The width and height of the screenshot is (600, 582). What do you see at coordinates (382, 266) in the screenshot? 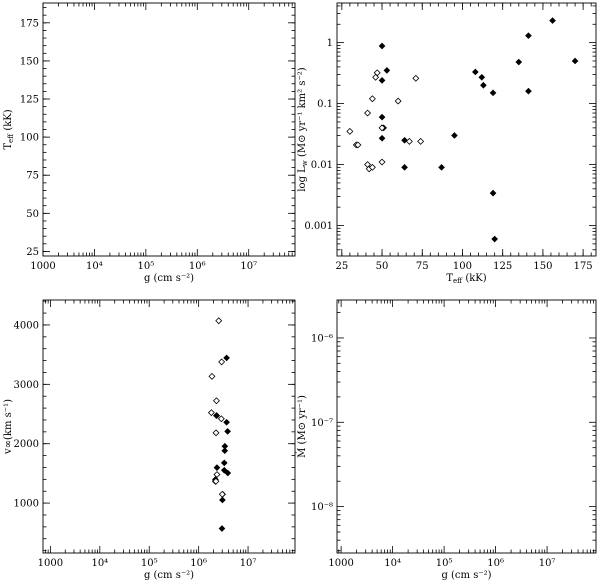
I see `x-tick-label: 50` at bounding box center [382, 266].